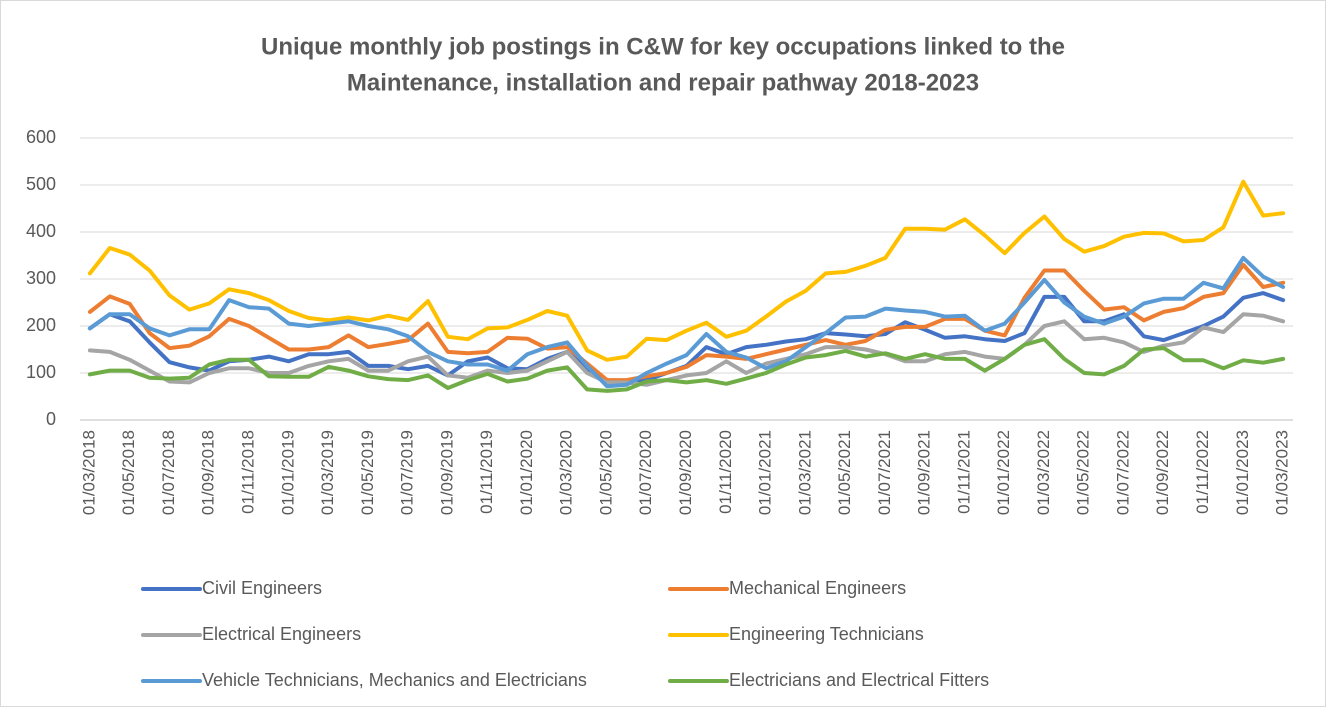  Describe the element at coordinates (41, 325) in the screenshot. I see `y-tick-label: 200` at that location.